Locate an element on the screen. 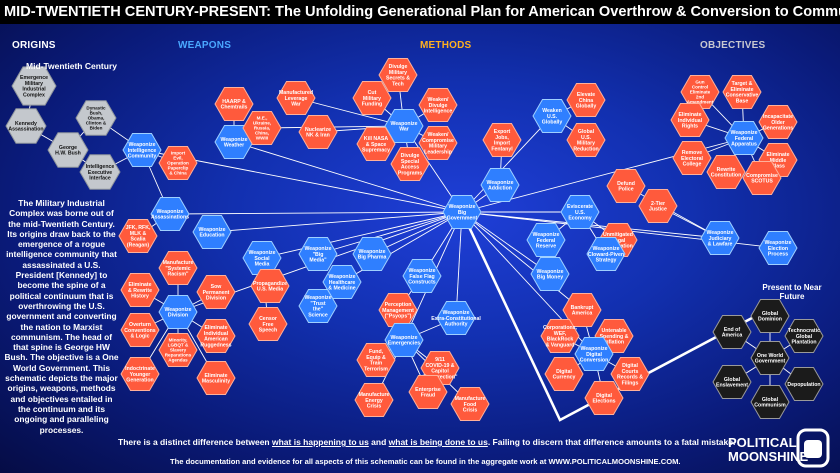 Image resolution: width=840 pixels, height=473 pixels. node-label: Weaponize "Trust the" Science is located at coordinates (318, 306).